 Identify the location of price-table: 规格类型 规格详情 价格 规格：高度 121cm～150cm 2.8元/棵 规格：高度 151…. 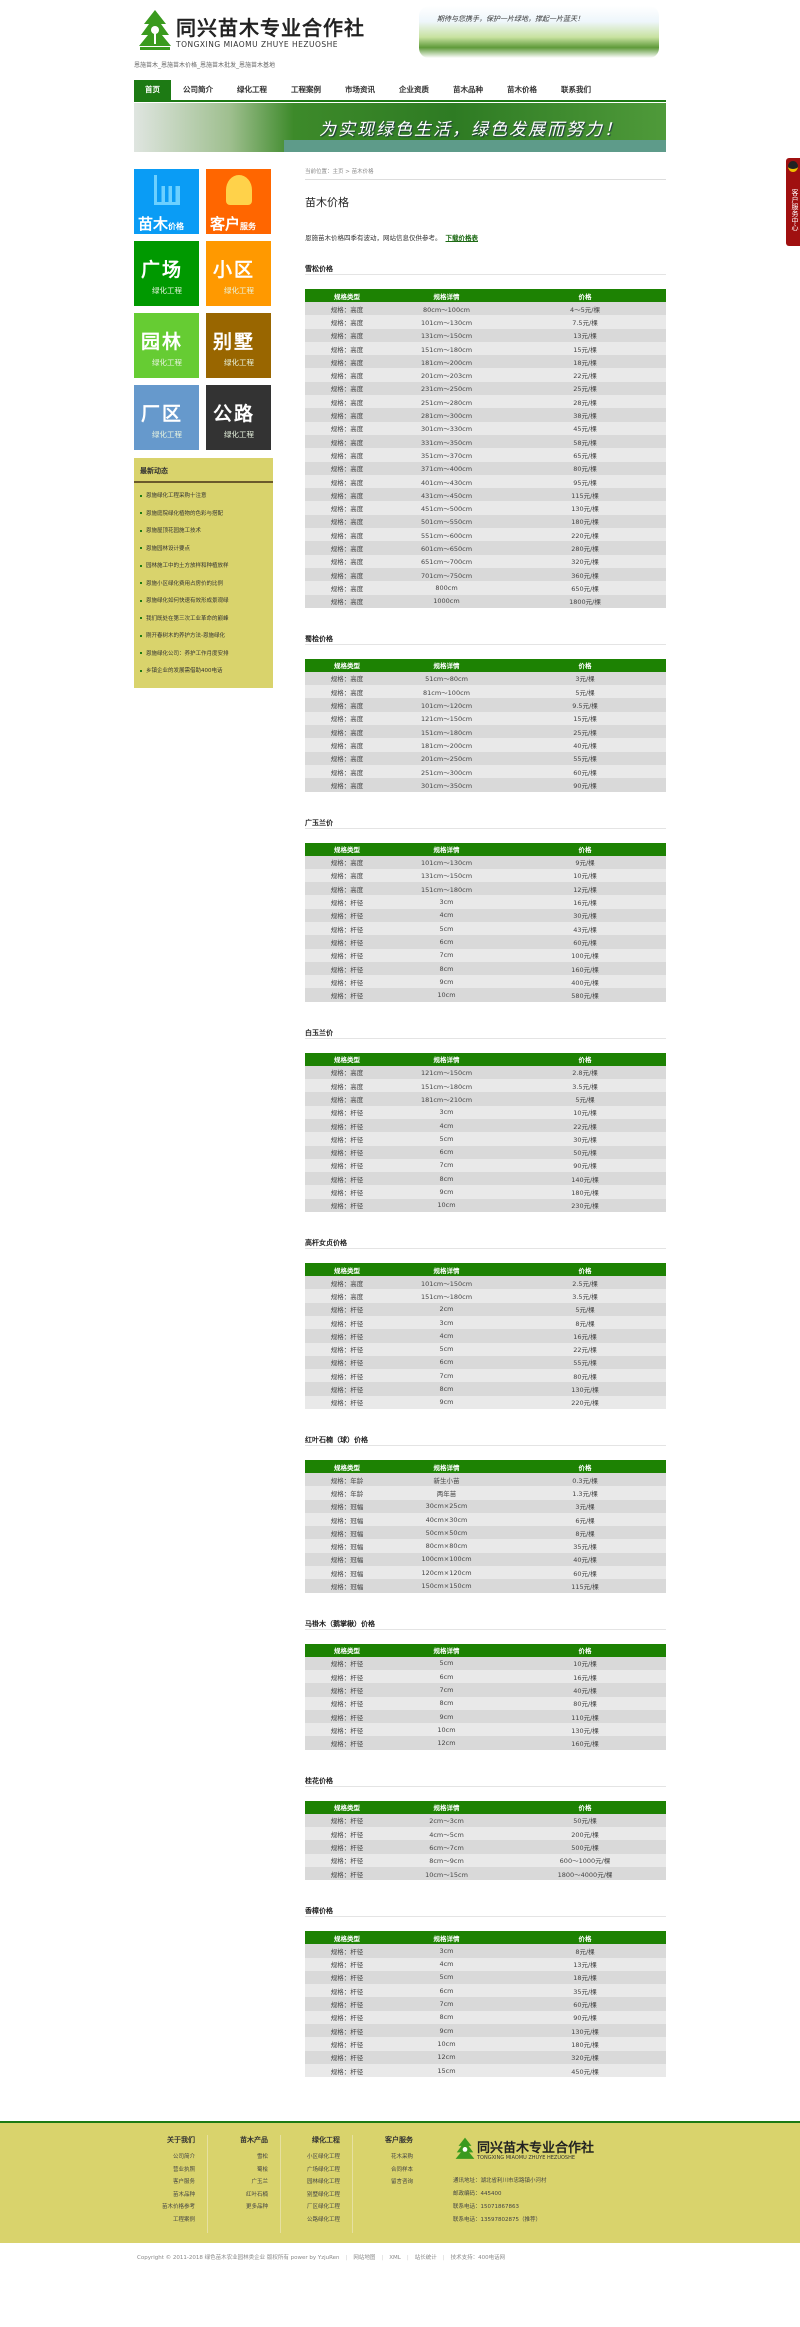
(485, 1132).